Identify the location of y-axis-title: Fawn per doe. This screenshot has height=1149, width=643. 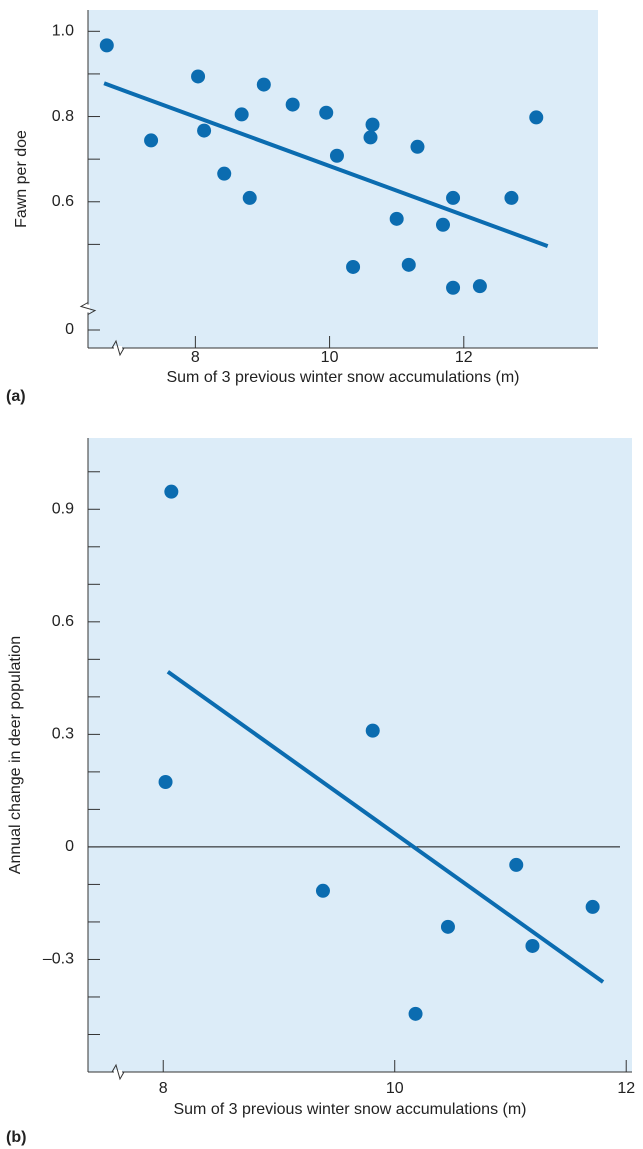
(21, 179).